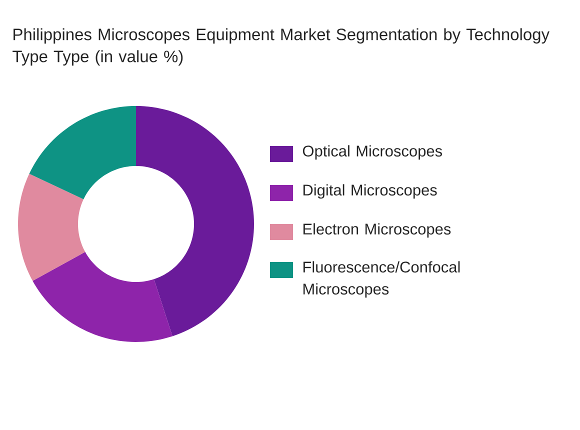 The width and height of the screenshot is (580, 430). What do you see at coordinates (370, 191) in the screenshot?
I see `legend-label: Digital Microscopes` at bounding box center [370, 191].